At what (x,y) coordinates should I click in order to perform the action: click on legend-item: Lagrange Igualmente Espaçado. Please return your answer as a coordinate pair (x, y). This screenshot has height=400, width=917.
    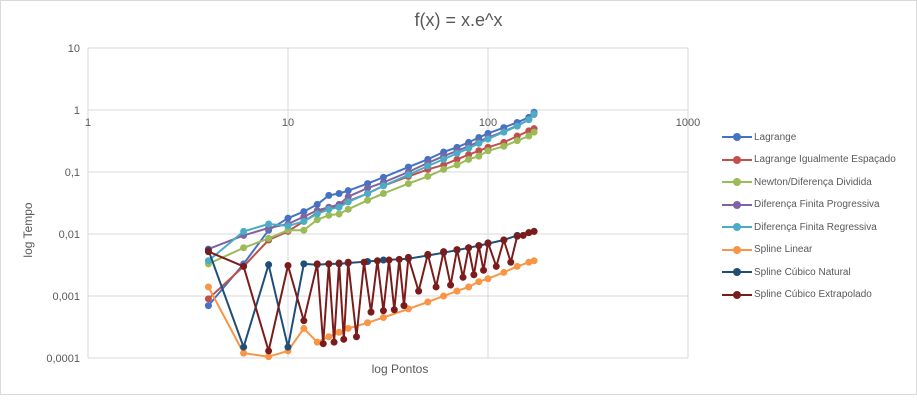
    Looking at the image, I should click on (817, 160).